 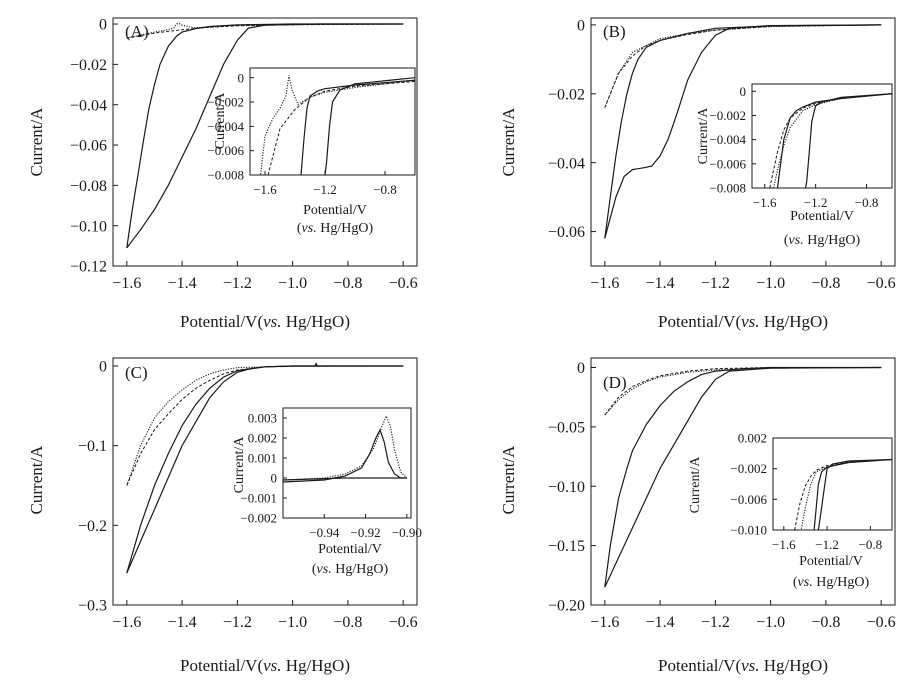 What do you see at coordinates (871, 544) in the screenshot?
I see `panel-d-inset-x-tick-label: −0.8` at bounding box center [871, 544].